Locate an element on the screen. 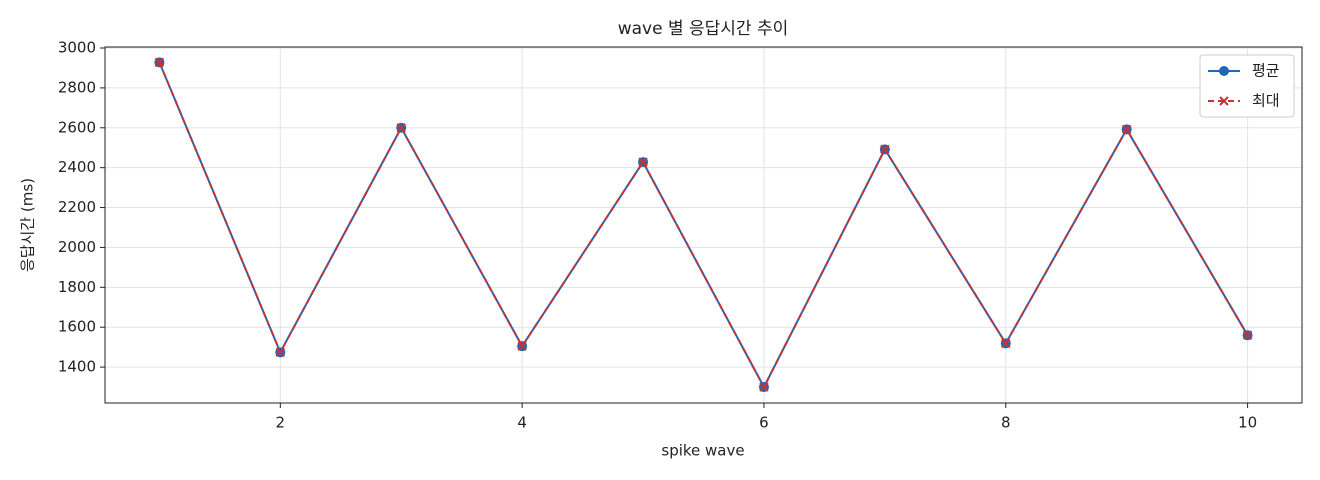 This screenshot has width=1320, height=480. x-tick-label: 10 is located at coordinates (1247, 423).